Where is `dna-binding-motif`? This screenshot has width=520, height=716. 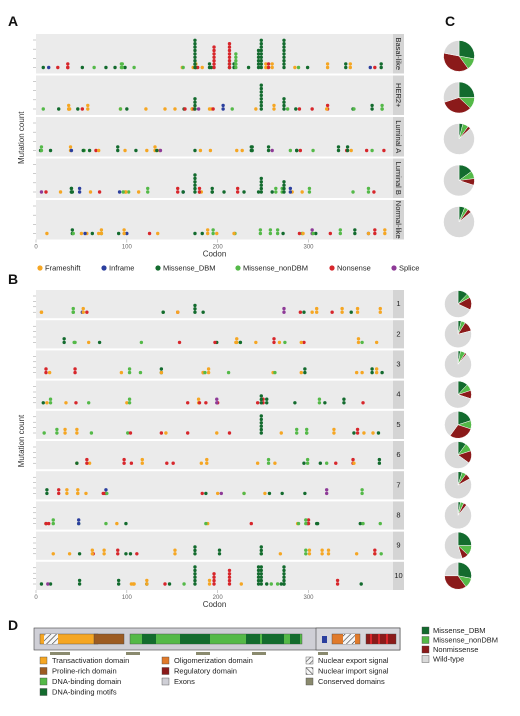
dna-binding-motif is located at coordinates (149, 639).